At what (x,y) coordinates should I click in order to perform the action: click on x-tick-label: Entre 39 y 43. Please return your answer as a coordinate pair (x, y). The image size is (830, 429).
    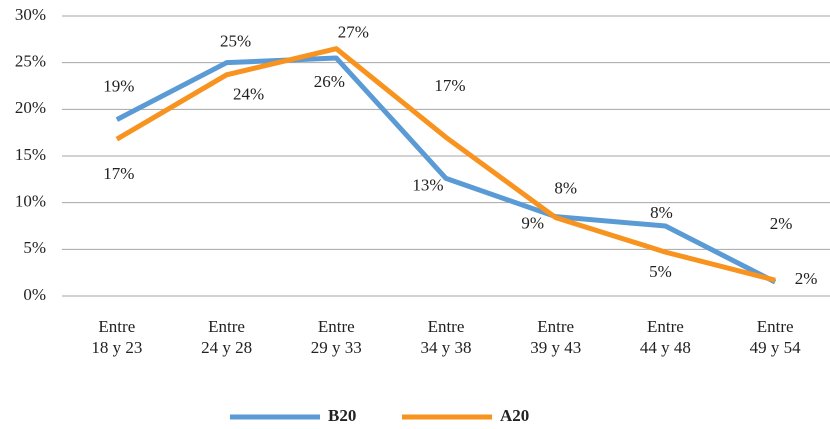
    Looking at the image, I should click on (556, 337).